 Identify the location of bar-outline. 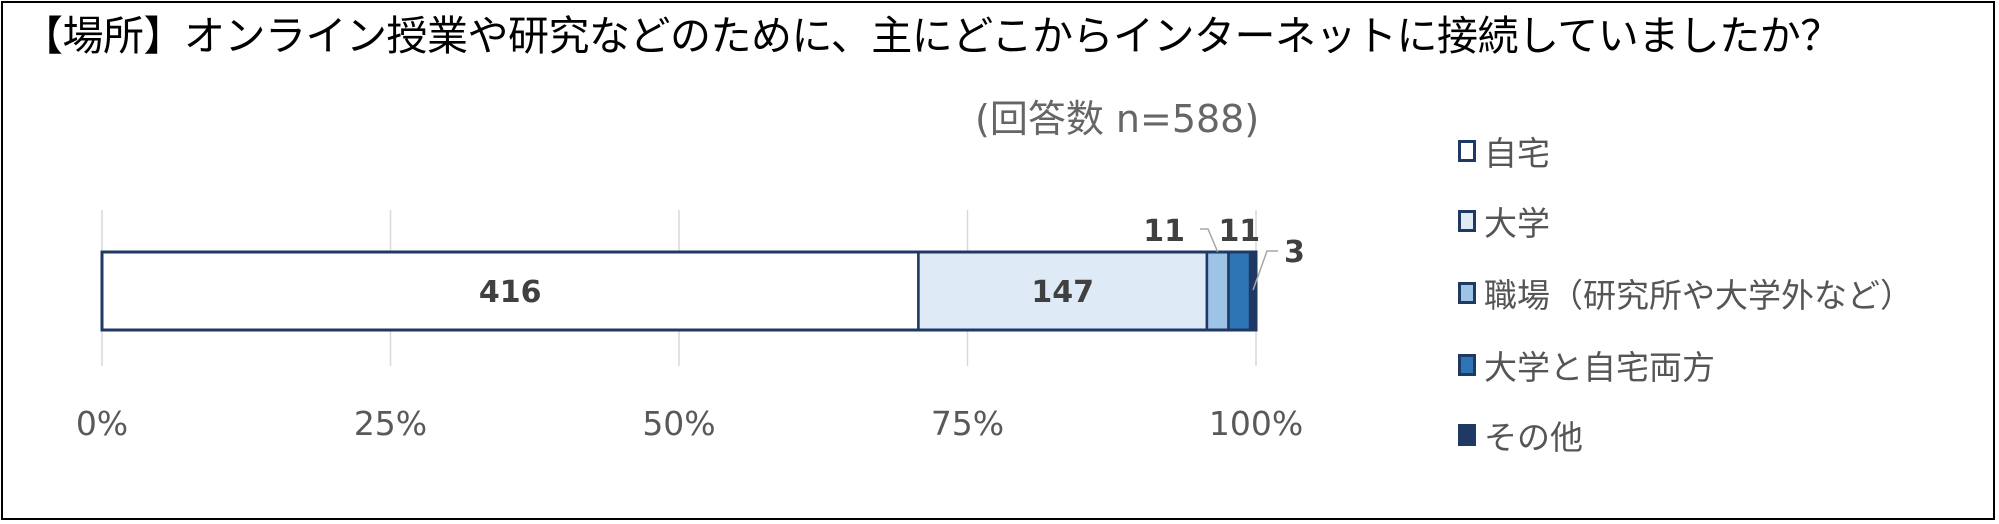
(679, 291).